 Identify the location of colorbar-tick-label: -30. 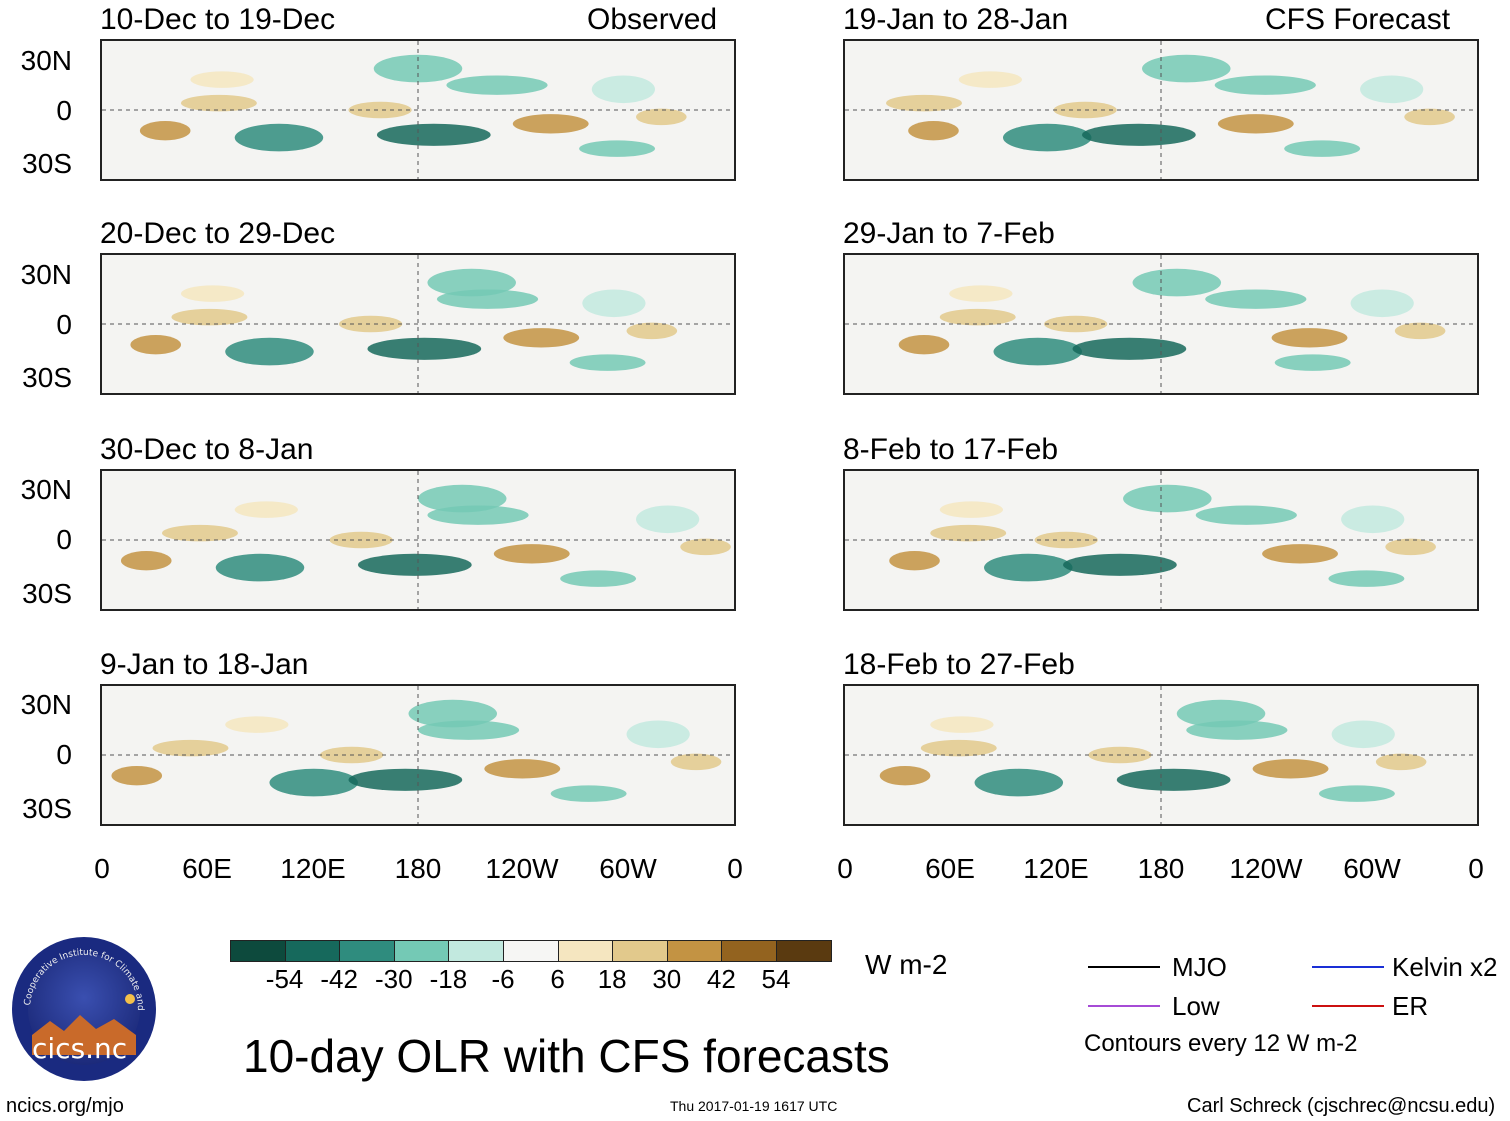
(394, 979).